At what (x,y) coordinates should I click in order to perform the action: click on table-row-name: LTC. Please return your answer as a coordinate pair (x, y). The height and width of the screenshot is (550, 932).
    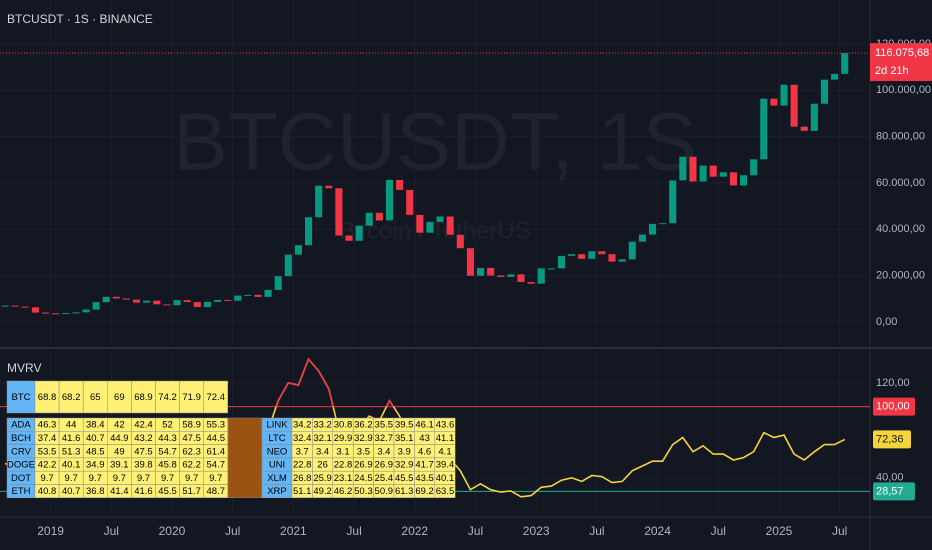
    Looking at the image, I should click on (276, 438).